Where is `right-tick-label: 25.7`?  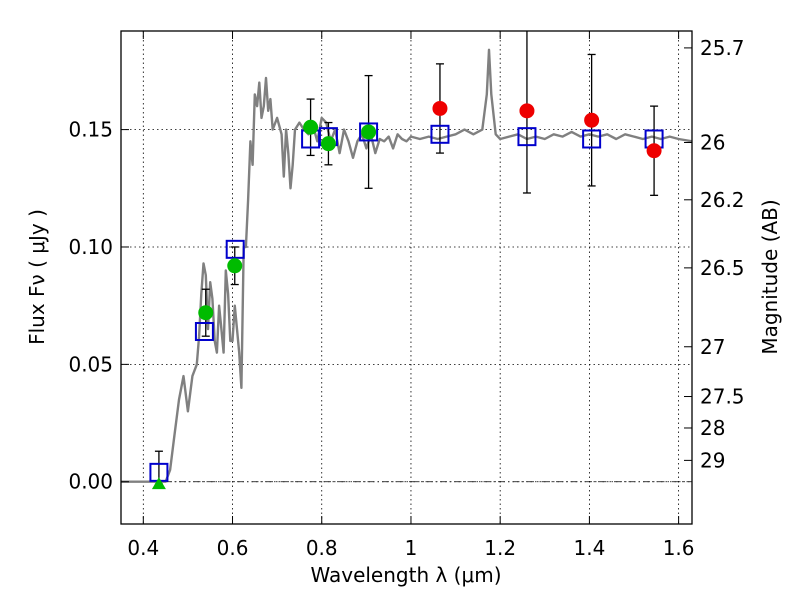
right-tick-label: 25.7 is located at coordinates (722, 48).